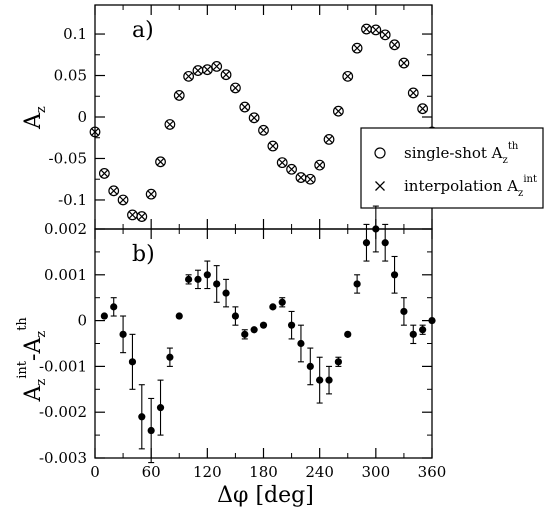 This screenshot has height=510, width=545. What do you see at coordinates (265, 495) in the screenshot?
I see `x-axis-label: Δφ [deg]` at bounding box center [265, 495].